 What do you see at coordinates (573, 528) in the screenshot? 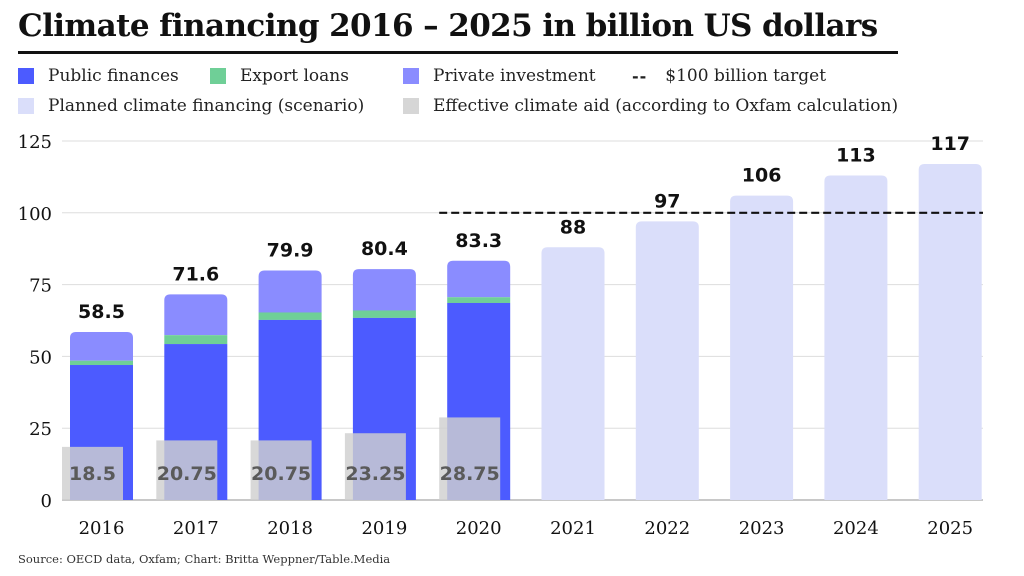
I see `x-tick-label: 2021` at bounding box center [573, 528].